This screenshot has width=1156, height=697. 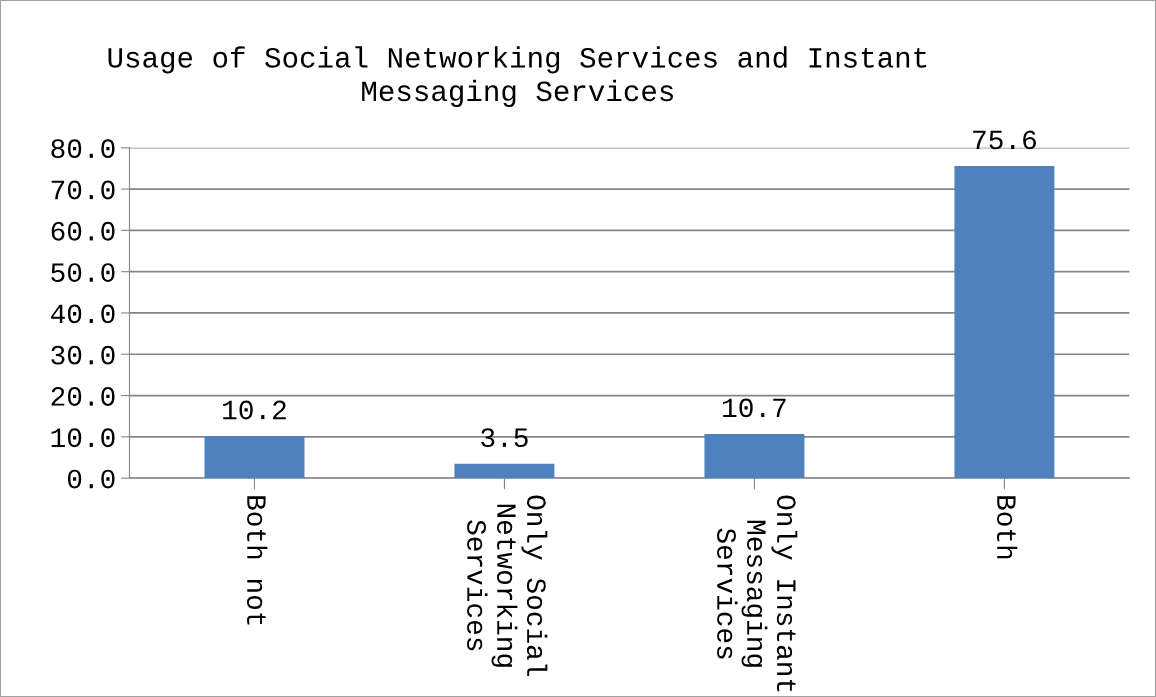 What do you see at coordinates (1004, 140) in the screenshot?
I see `data-label: 75.6` at bounding box center [1004, 140].